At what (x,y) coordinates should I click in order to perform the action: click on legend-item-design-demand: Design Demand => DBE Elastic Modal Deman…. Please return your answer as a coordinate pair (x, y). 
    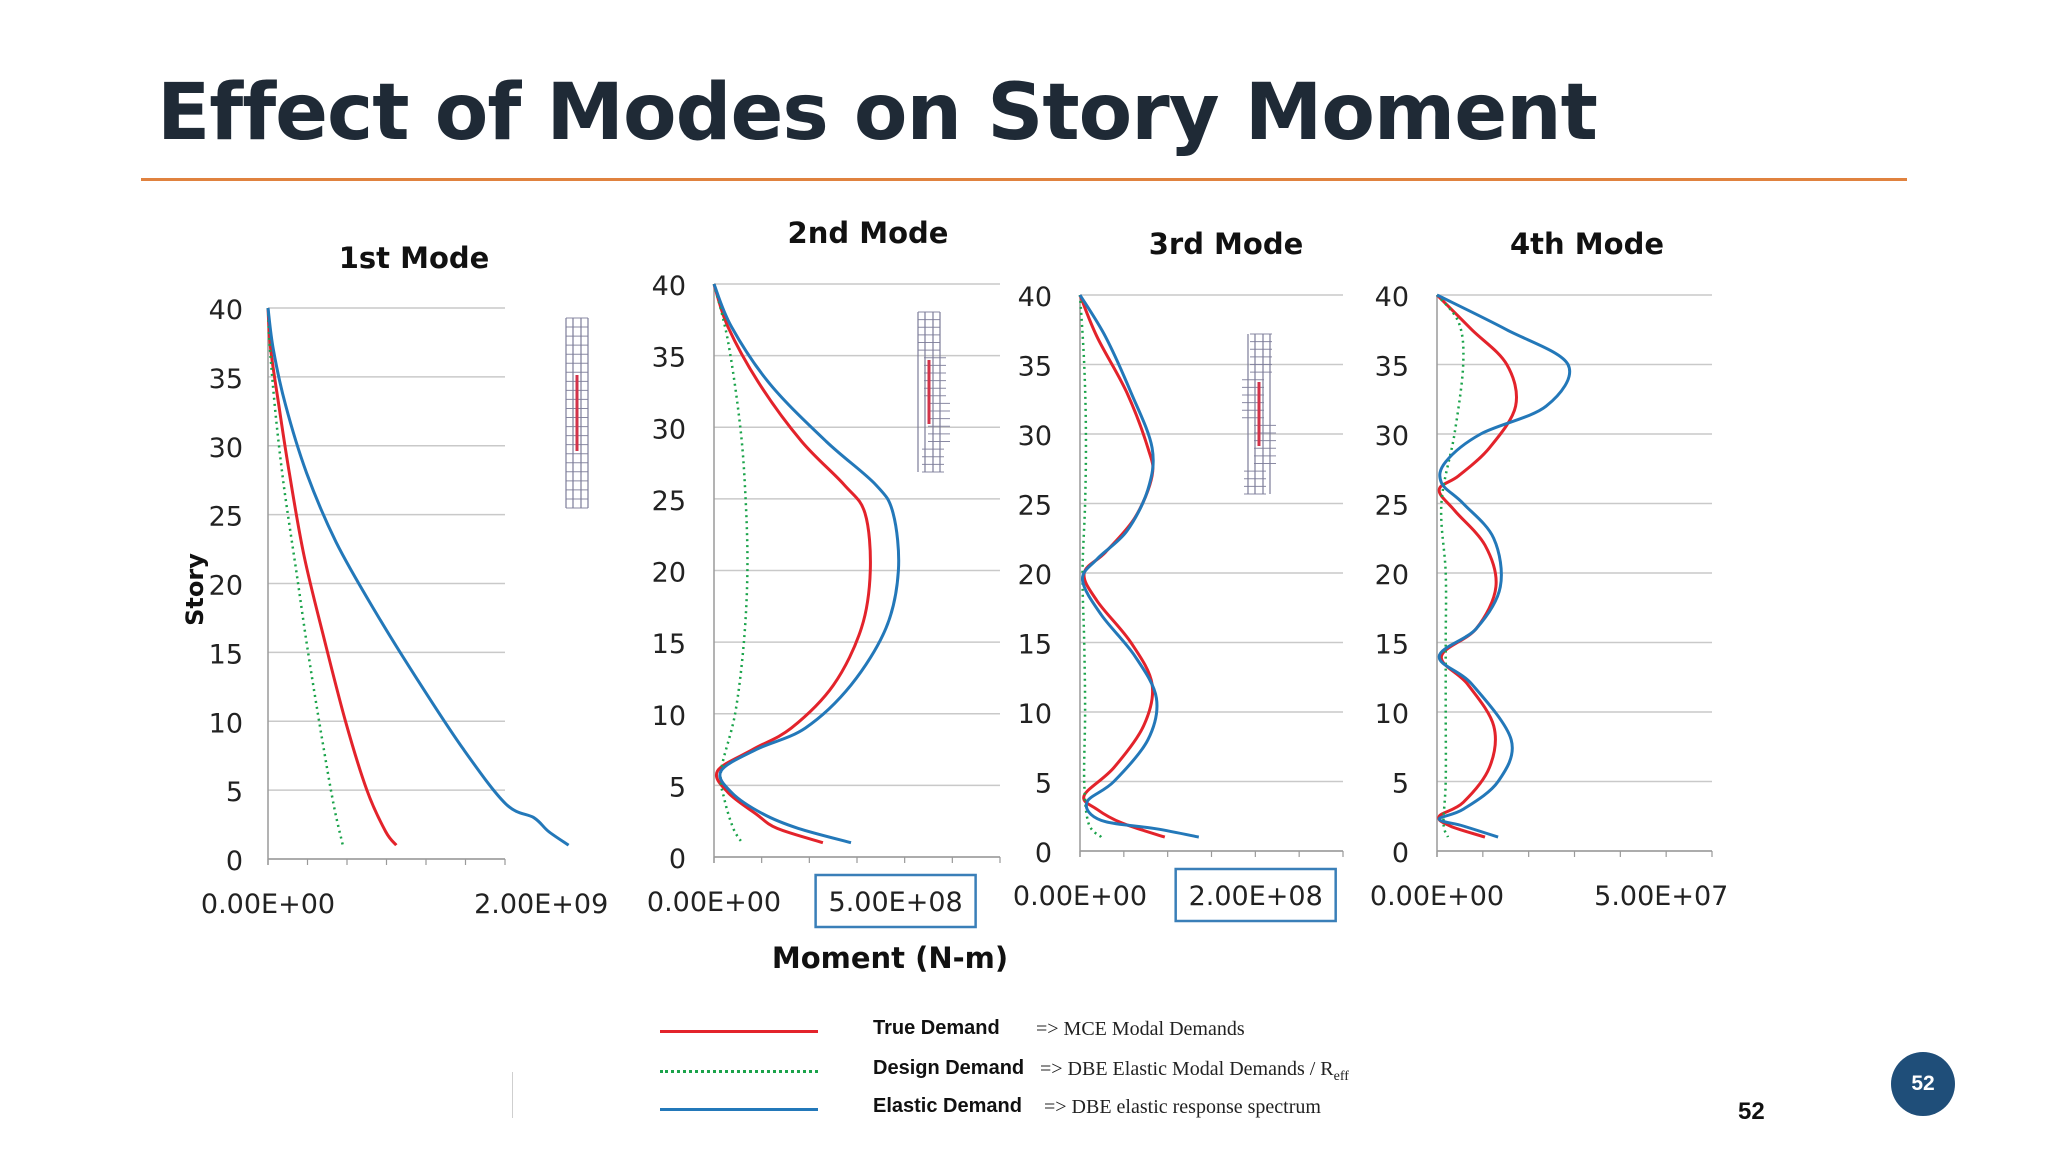
    Looking at the image, I should click on (1060, 1070).